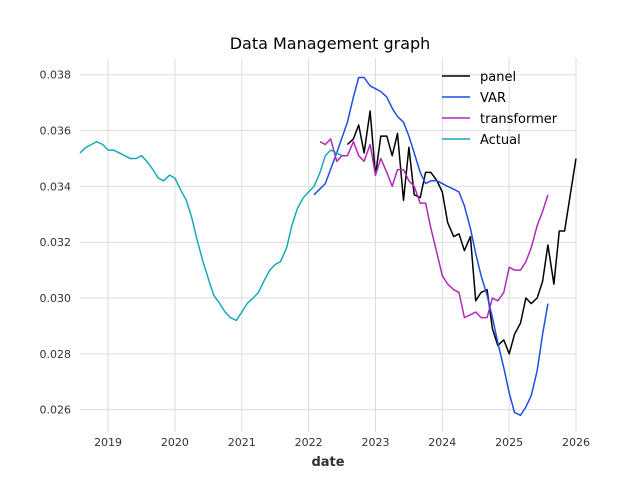  What do you see at coordinates (519, 119) in the screenshot?
I see `legend-label-transformer: transformer` at bounding box center [519, 119].